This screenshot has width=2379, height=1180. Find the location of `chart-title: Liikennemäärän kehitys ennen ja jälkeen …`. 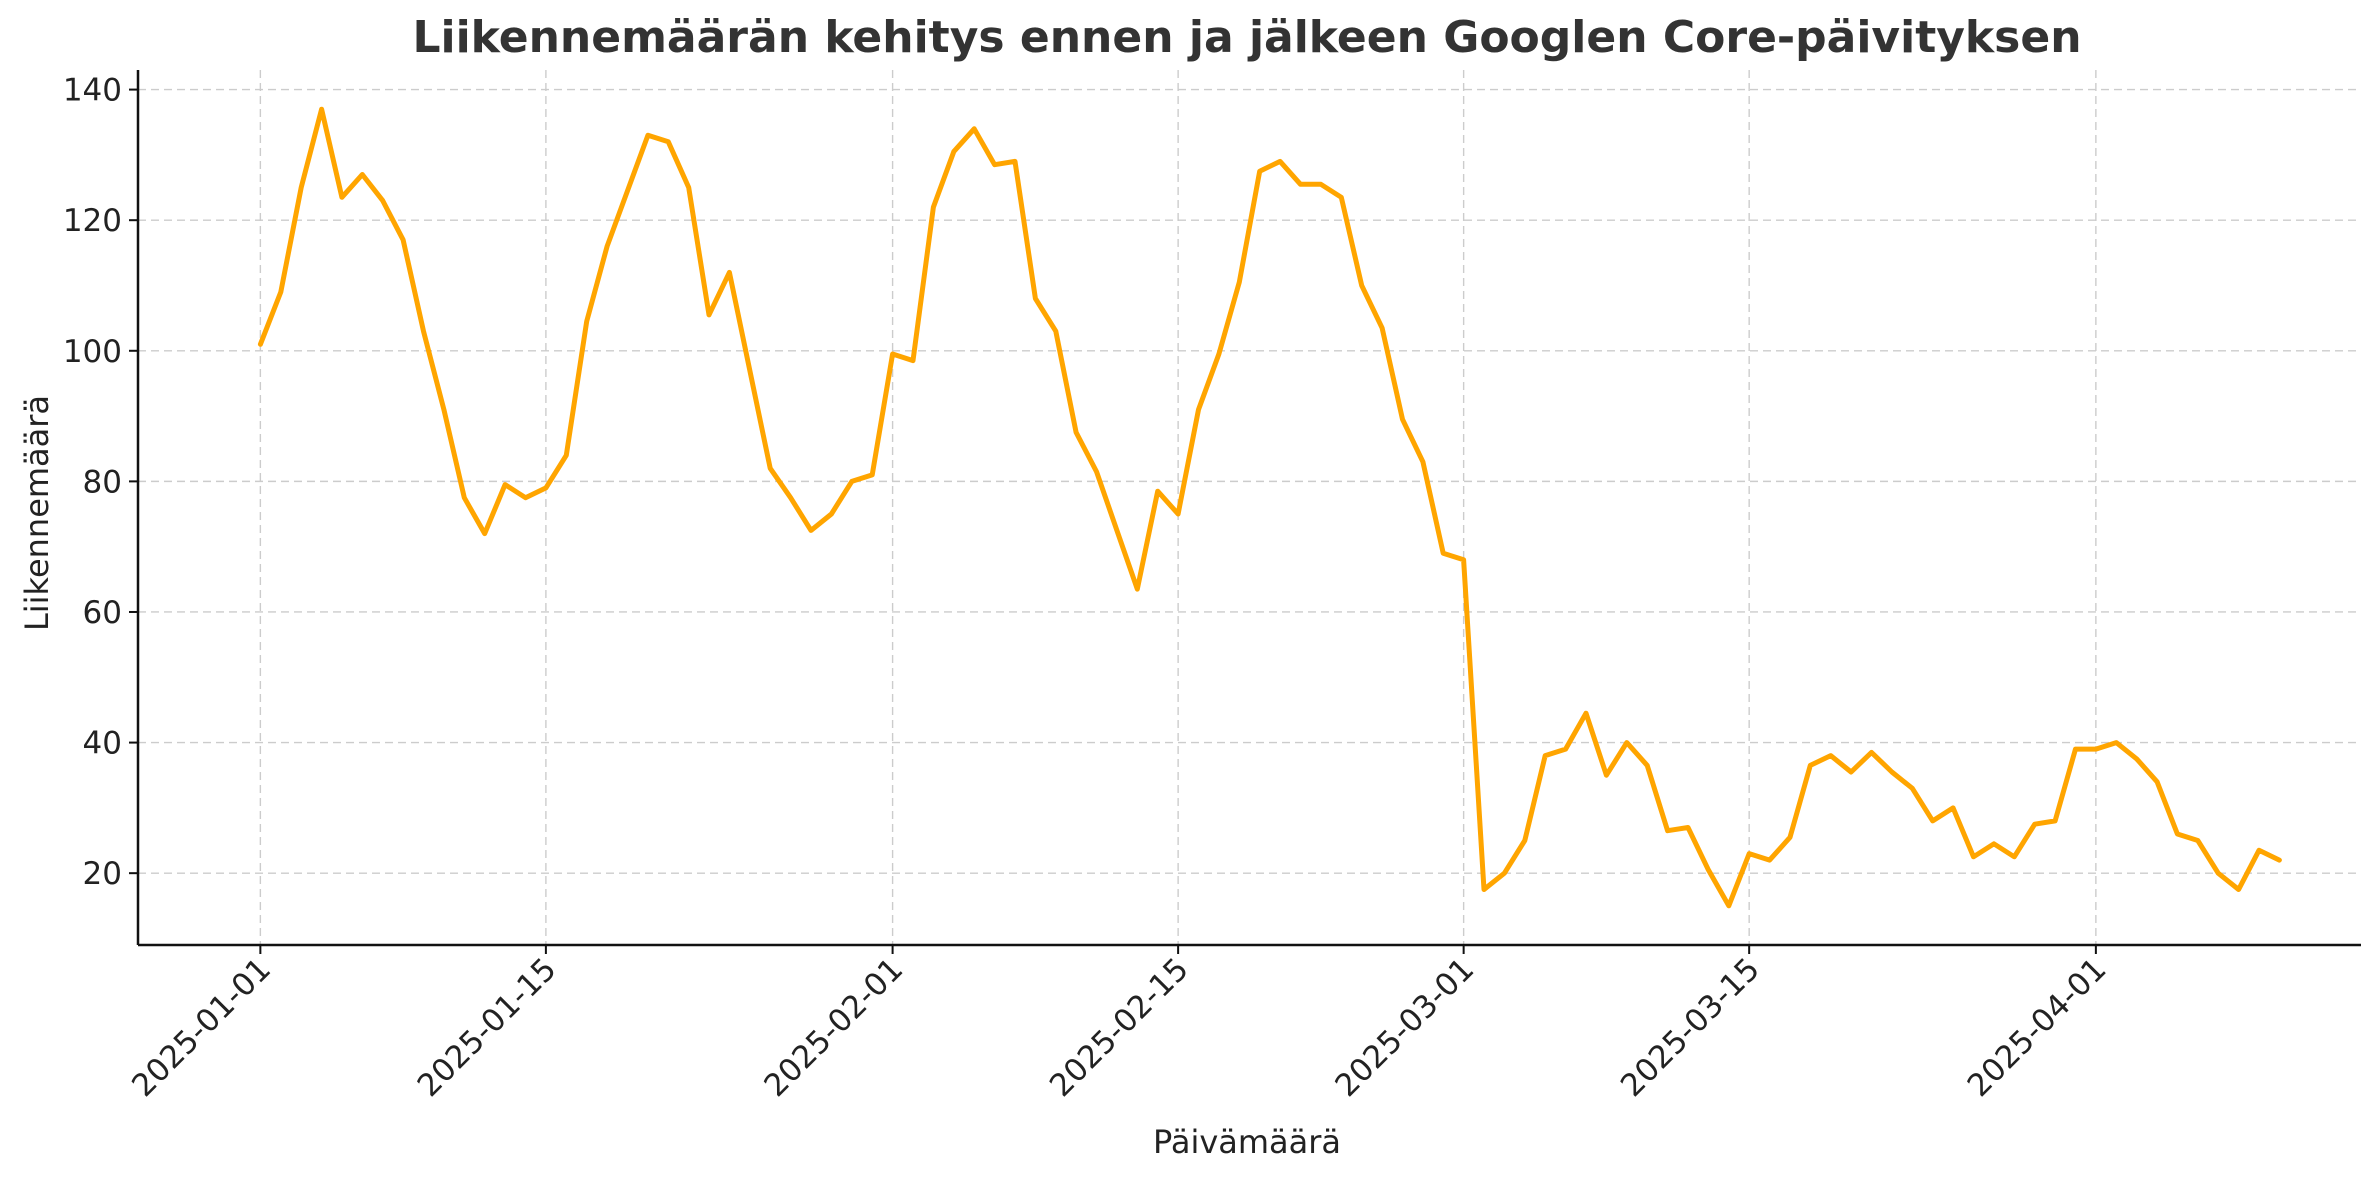

chart-title: Liikennemäärän kehitys ennen ja jälkeen … is located at coordinates (1246, 37).